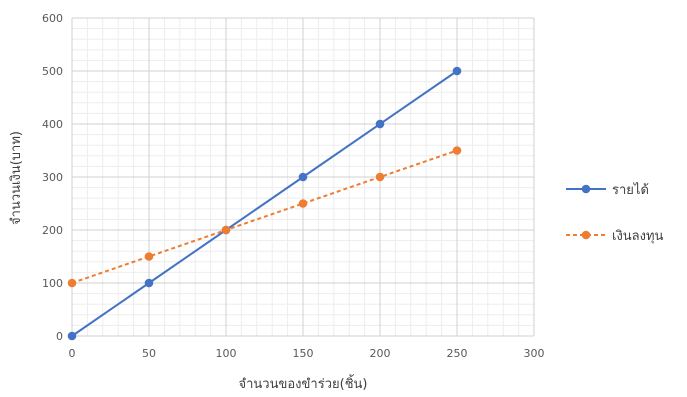 Image resolution: width=687 pixels, height=397 pixels. Describe the element at coordinates (226, 353) in the screenshot. I see `x-tick-label: 100` at that location.